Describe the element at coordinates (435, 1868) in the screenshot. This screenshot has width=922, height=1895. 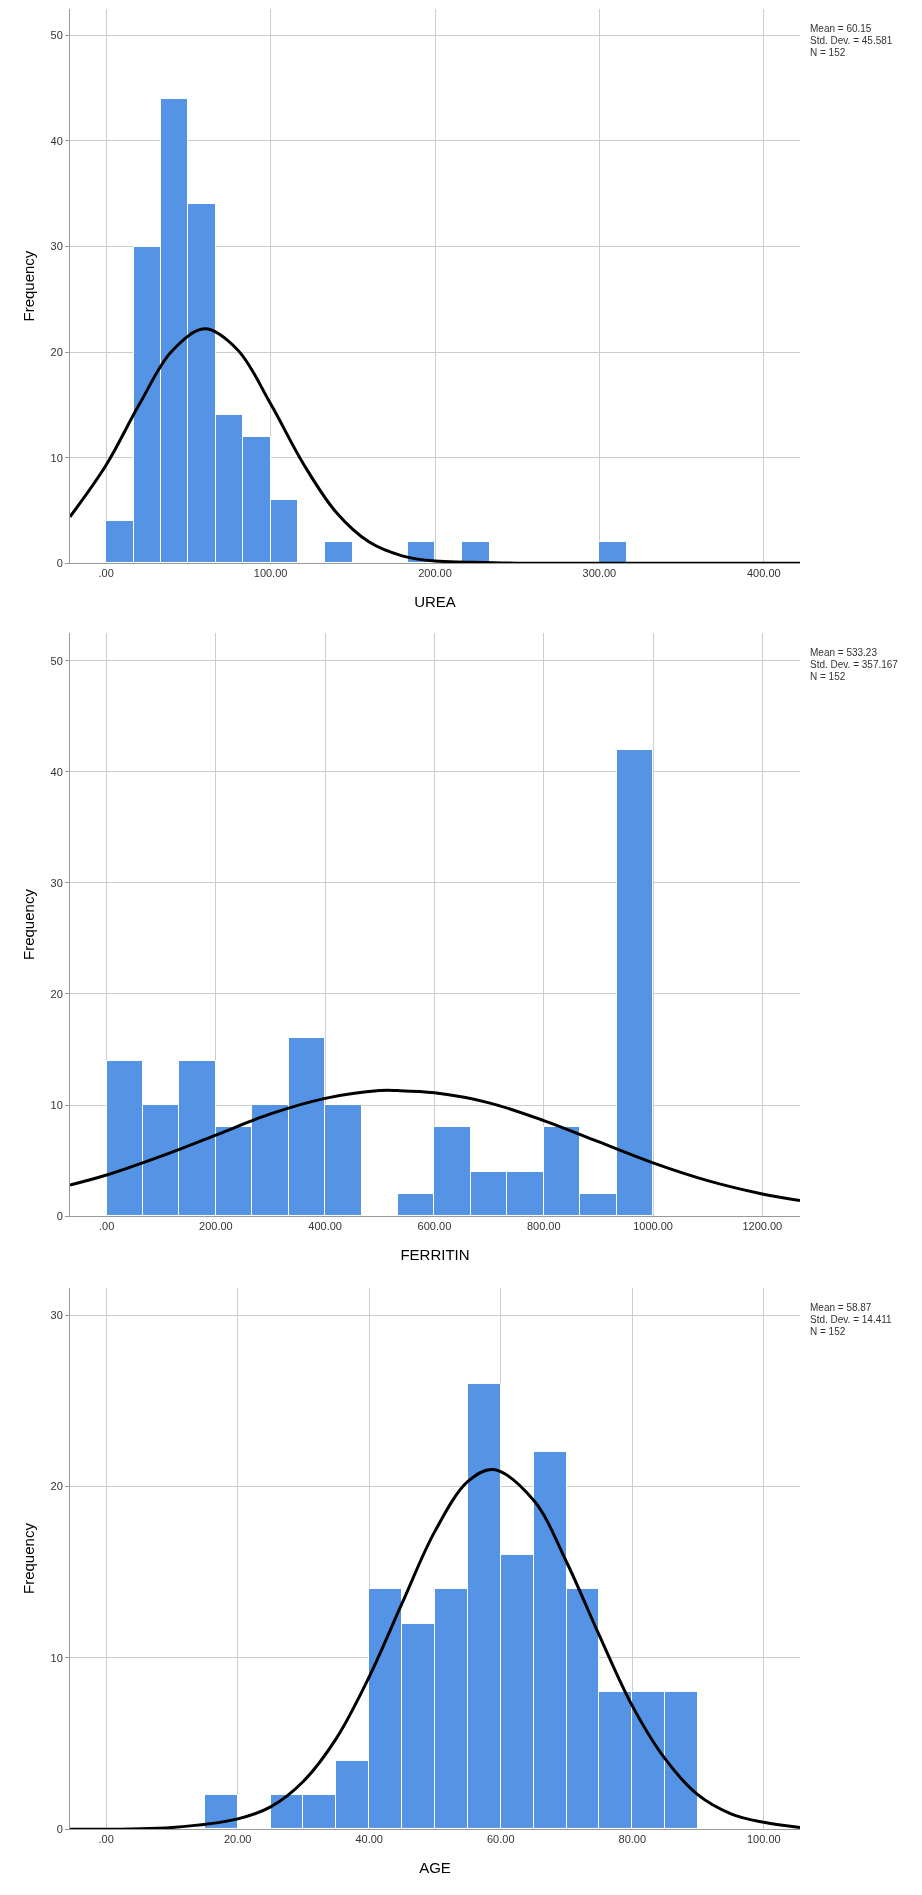
I see `x-axis-title: AGE` at that location.